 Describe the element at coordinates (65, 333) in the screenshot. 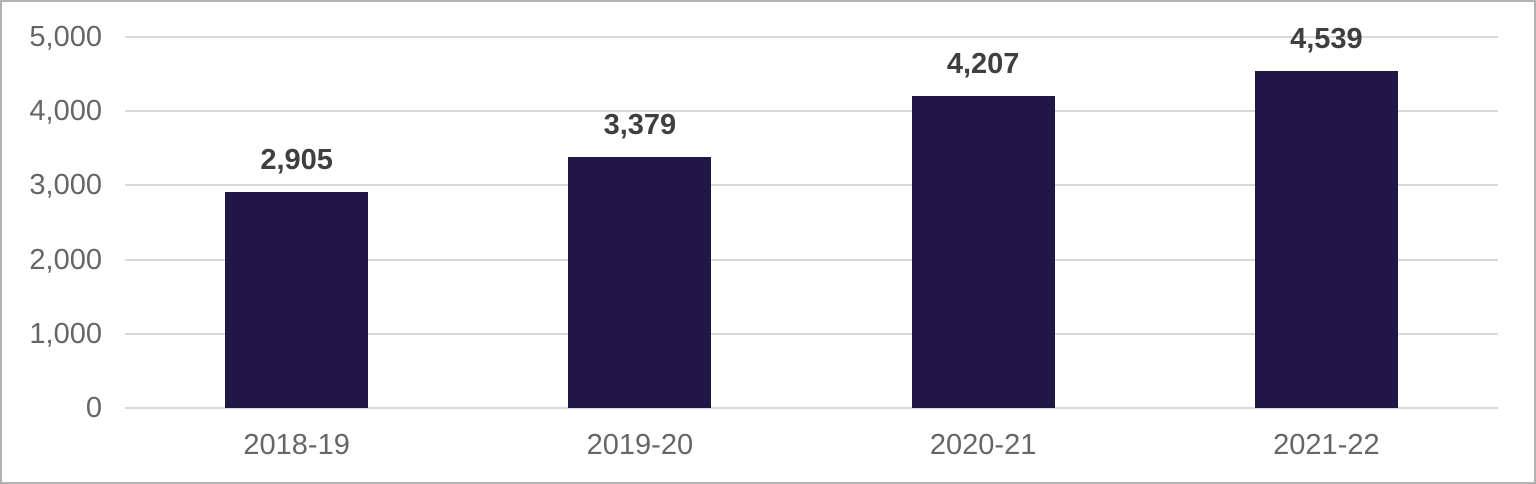

I see `y-axis-tick-label: 1,000` at that location.